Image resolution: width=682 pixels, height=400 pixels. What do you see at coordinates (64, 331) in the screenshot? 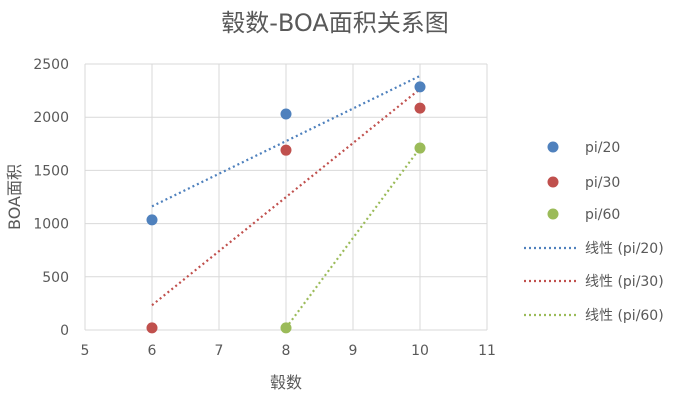
I see `y-tick-label: 0` at bounding box center [64, 331].